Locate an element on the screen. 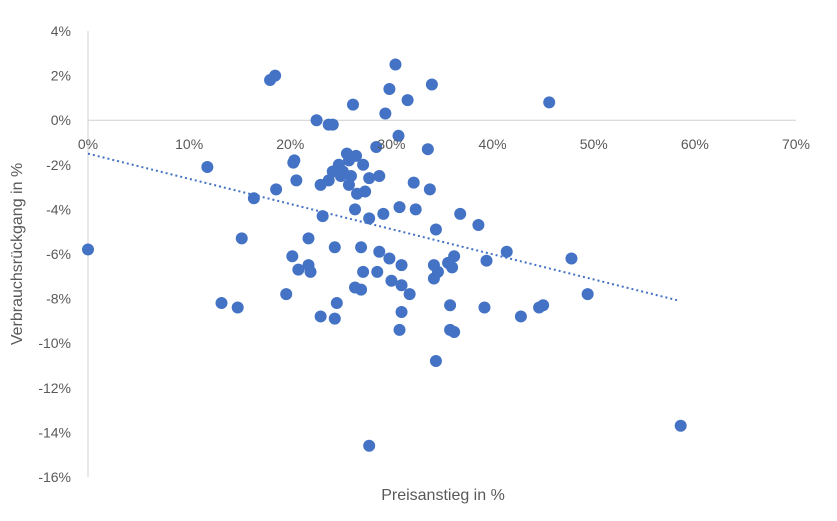 The image size is (837, 521). x-tick-label: 60% is located at coordinates (695, 144).